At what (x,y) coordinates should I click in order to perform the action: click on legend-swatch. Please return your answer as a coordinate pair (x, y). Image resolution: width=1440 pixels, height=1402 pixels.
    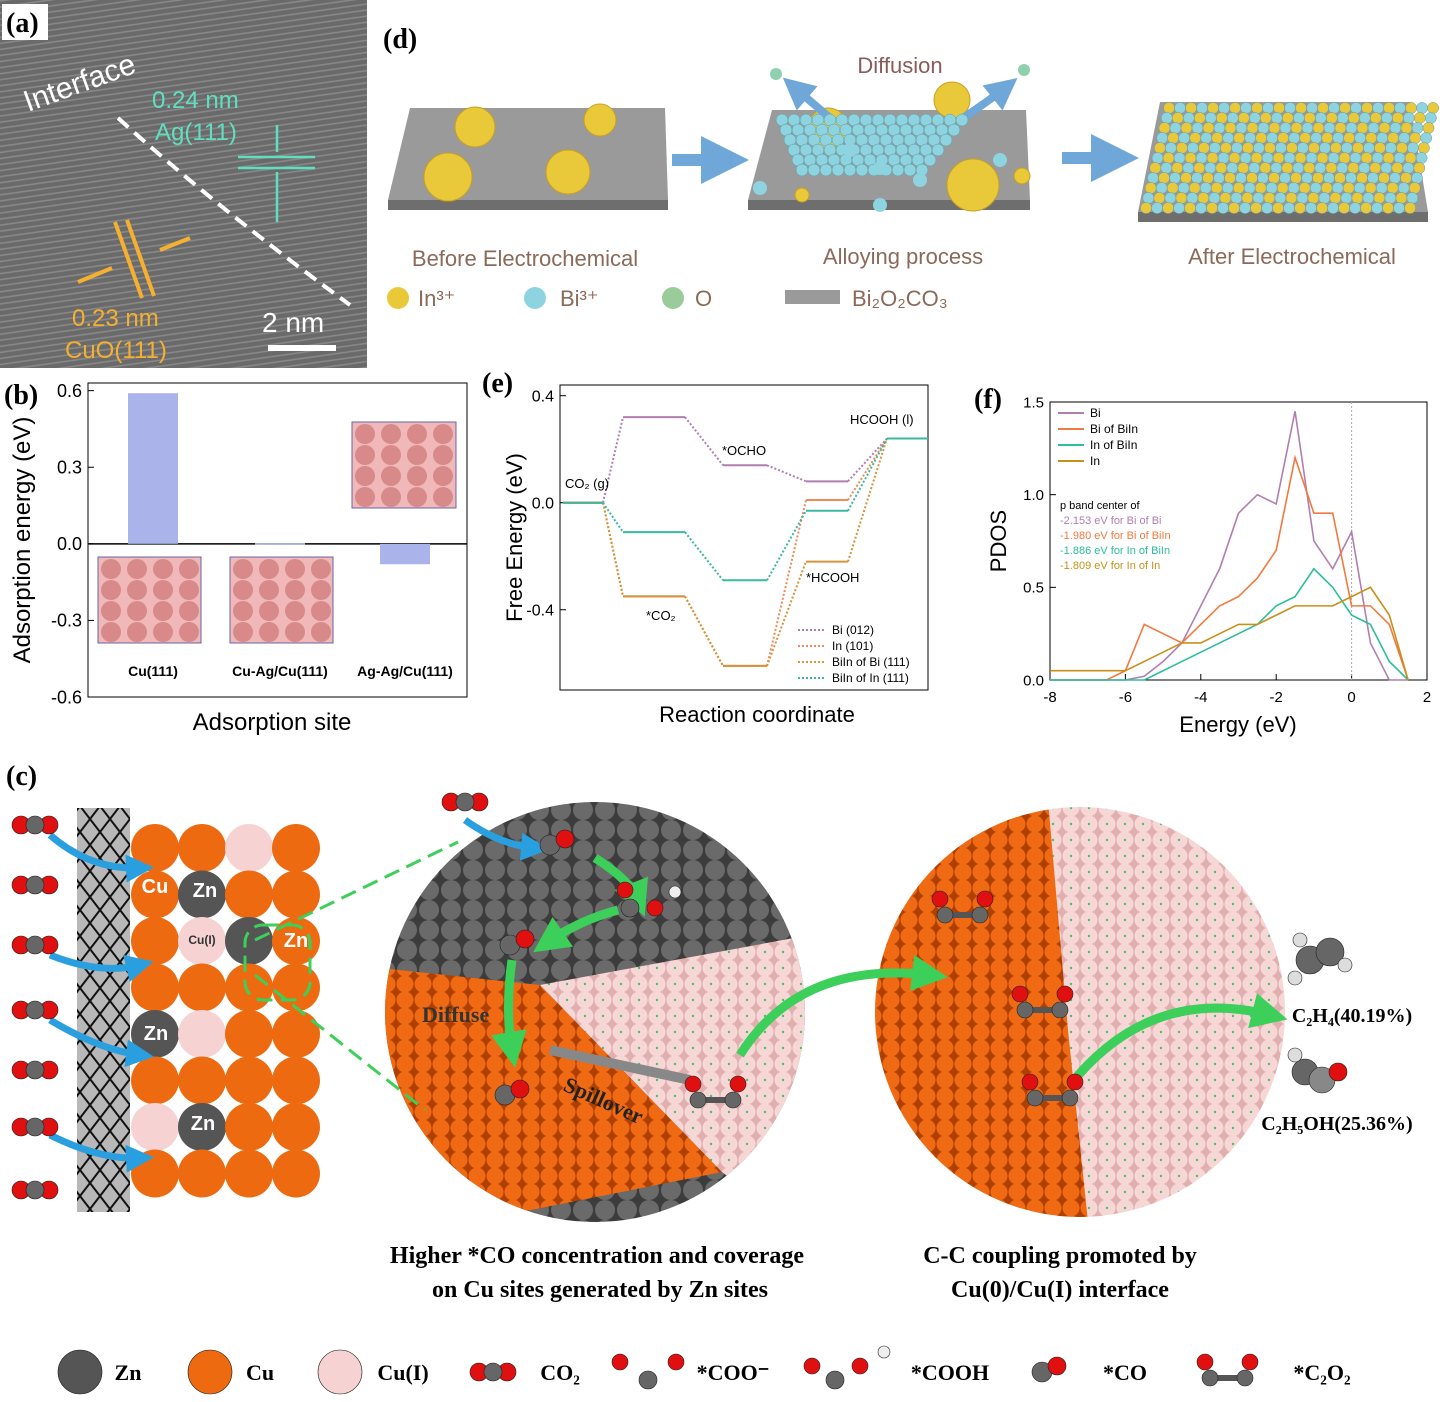
    Looking at the image, I should click on (812, 297).